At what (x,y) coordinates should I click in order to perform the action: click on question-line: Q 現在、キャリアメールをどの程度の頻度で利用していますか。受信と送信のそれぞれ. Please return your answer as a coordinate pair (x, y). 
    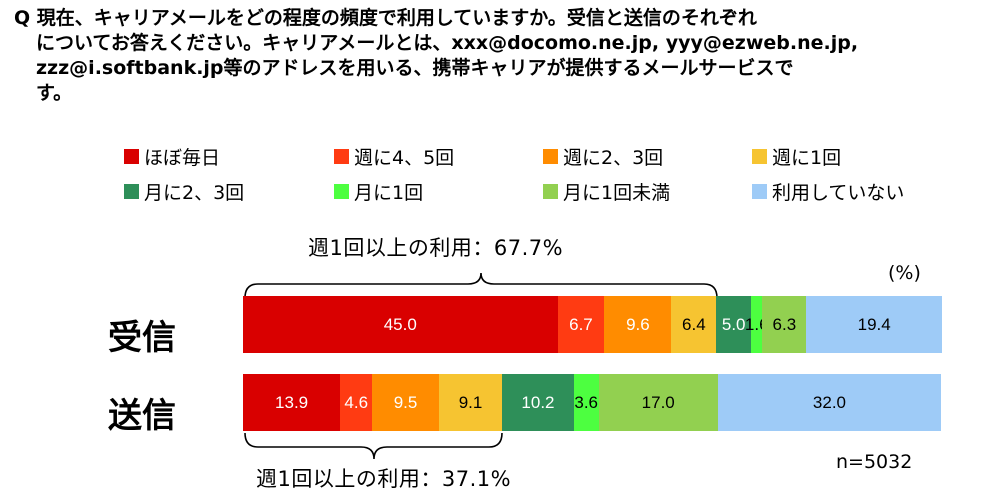
    Looking at the image, I should click on (385, 18).